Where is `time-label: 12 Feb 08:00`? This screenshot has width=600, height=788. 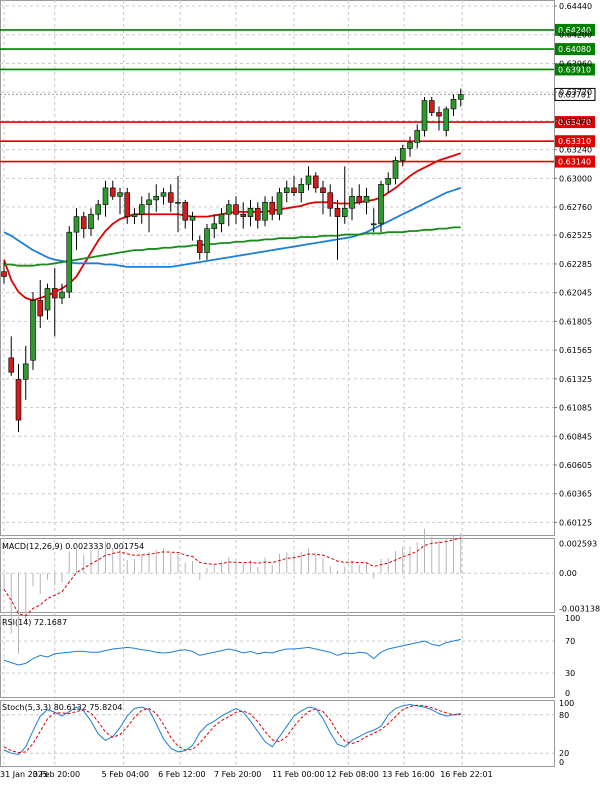 time-label: 12 Feb 08:00 is located at coordinates (352, 774).